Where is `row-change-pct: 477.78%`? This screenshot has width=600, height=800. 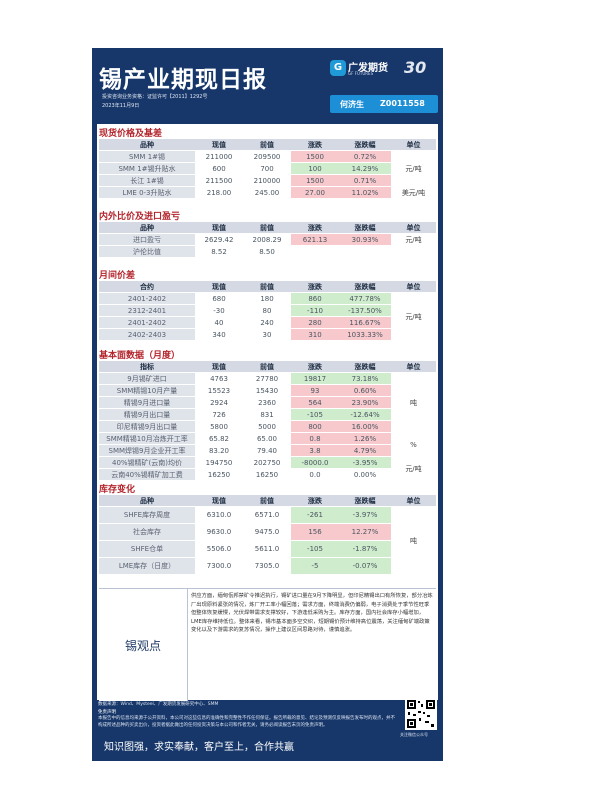
row-change-pct: 477.78% is located at coordinates (365, 298).